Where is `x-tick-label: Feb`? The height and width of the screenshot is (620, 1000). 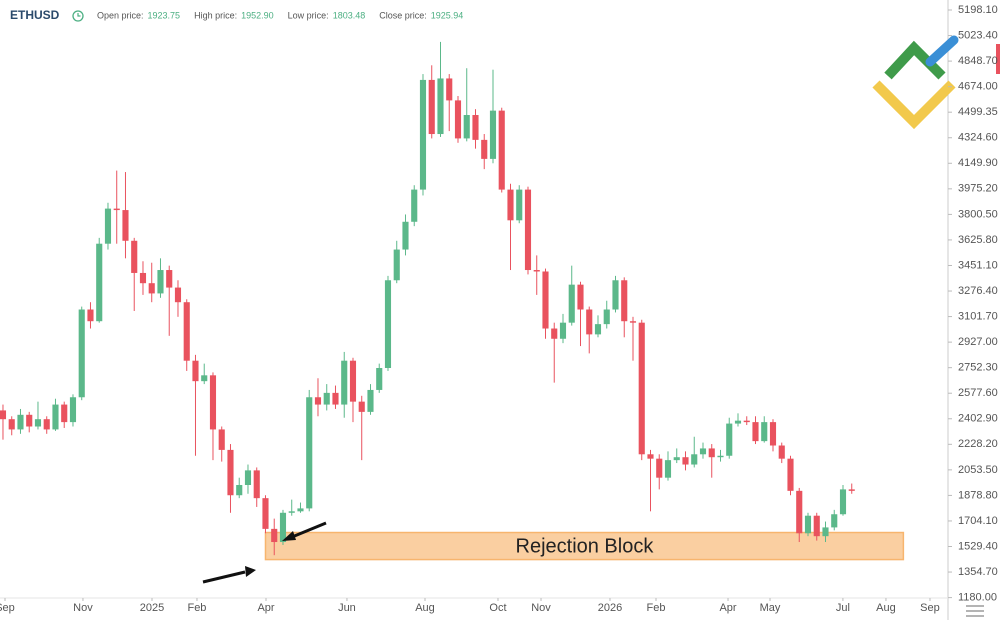
x-tick-label: Feb is located at coordinates (196, 608).